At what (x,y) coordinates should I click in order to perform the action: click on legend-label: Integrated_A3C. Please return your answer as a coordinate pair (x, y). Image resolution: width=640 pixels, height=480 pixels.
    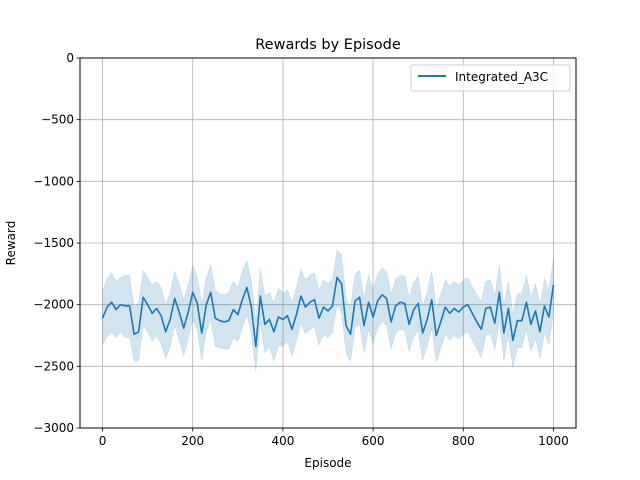
    Looking at the image, I should click on (501, 77).